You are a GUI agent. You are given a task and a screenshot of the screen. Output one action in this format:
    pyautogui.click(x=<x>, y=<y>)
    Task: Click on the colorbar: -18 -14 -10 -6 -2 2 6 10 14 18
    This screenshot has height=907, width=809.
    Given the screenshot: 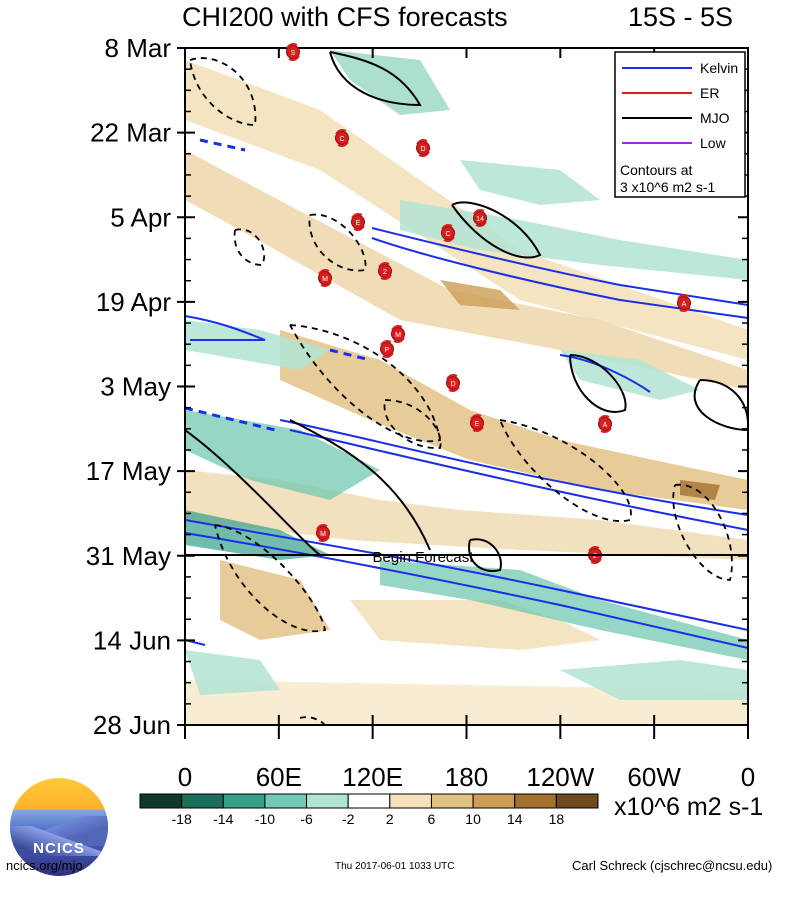 What is the action you would take?
    pyautogui.click(x=369, y=810)
    